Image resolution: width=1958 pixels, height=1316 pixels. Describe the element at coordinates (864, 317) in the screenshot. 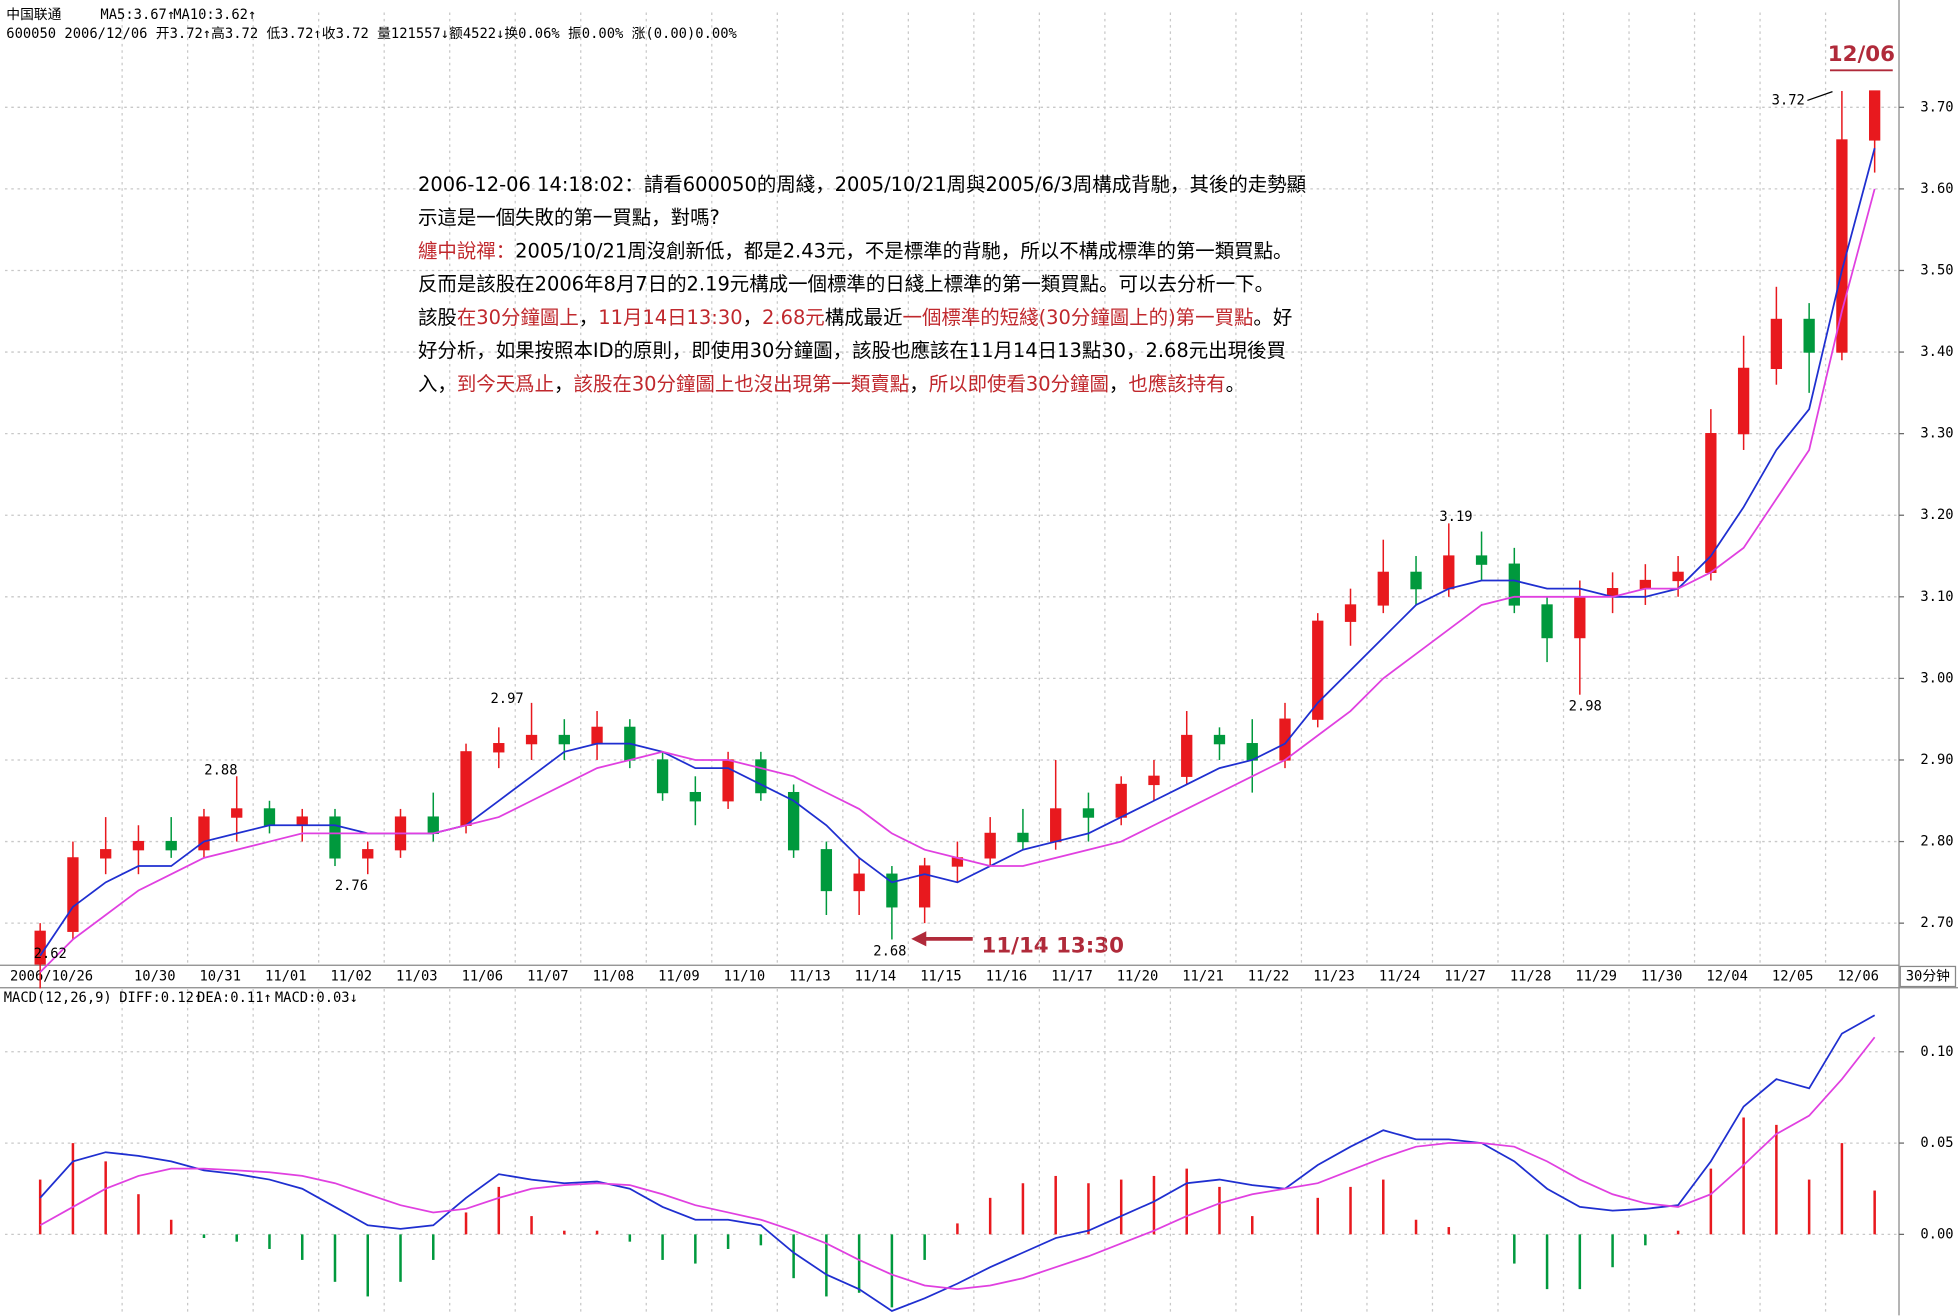

I see `note-segment: 構成最近` at that location.